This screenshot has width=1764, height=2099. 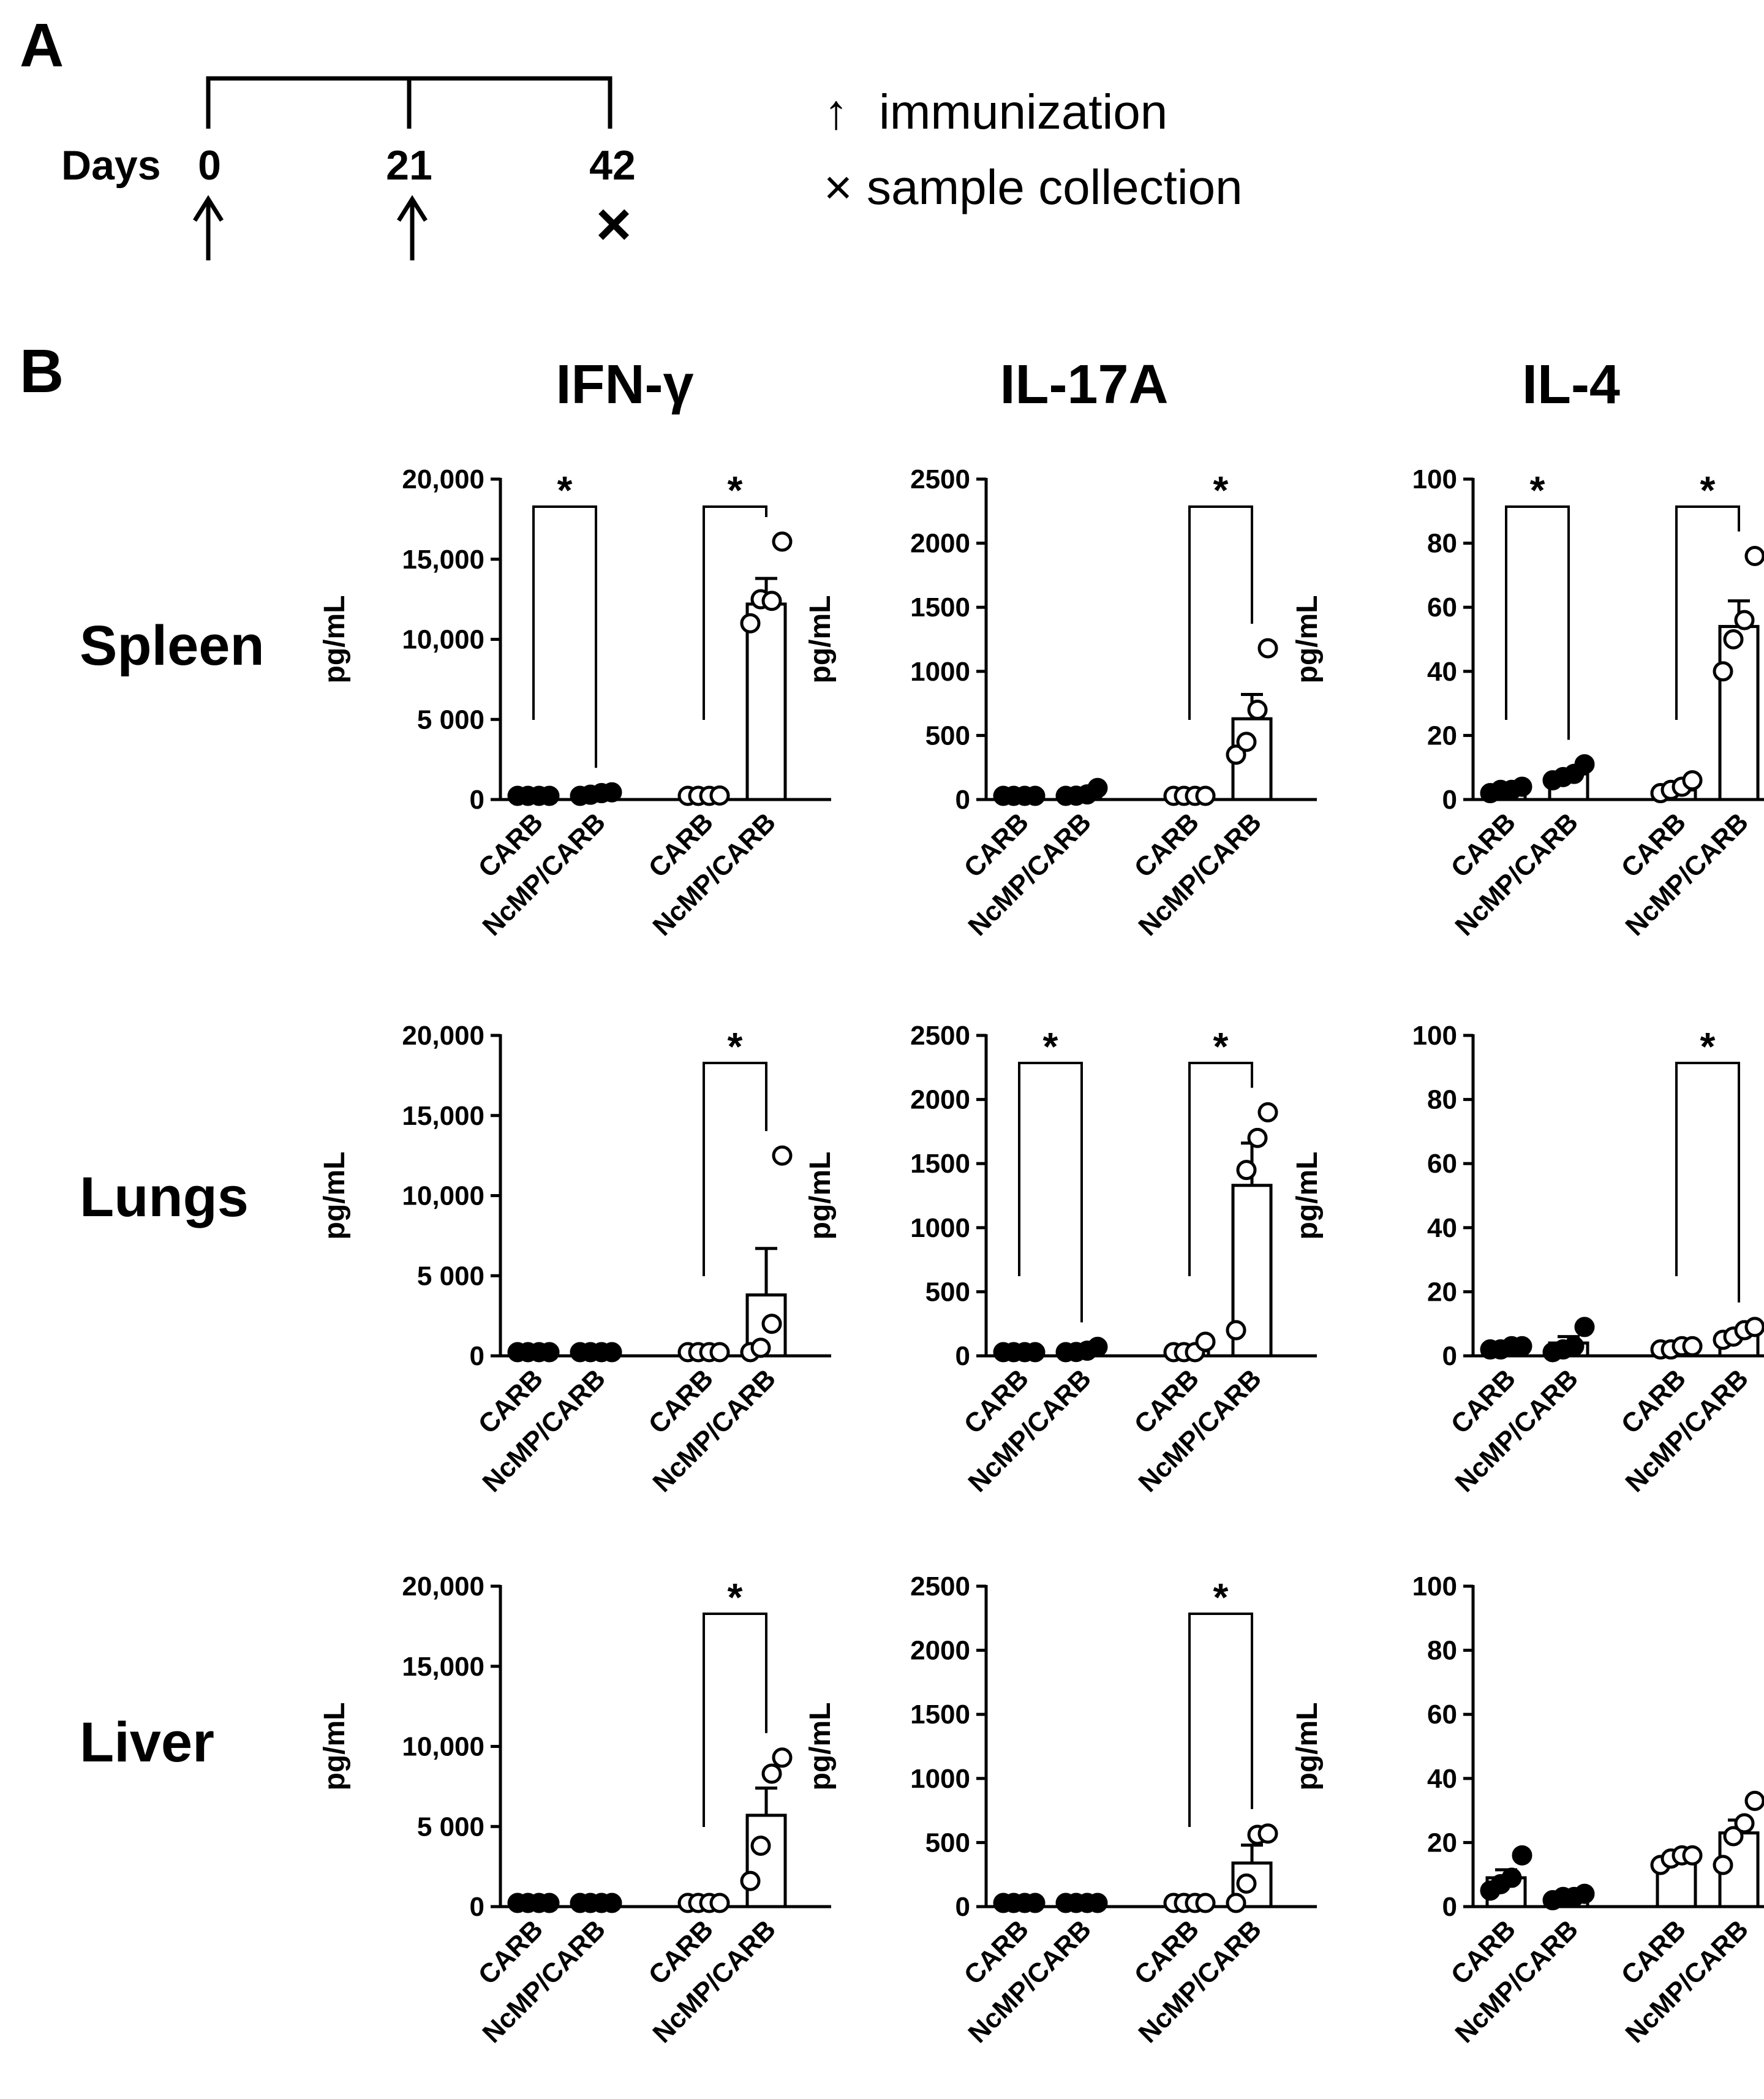 What do you see at coordinates (111, 165) in the screenshot?
I see `days-label: Days` at bounding box center [111, 165].